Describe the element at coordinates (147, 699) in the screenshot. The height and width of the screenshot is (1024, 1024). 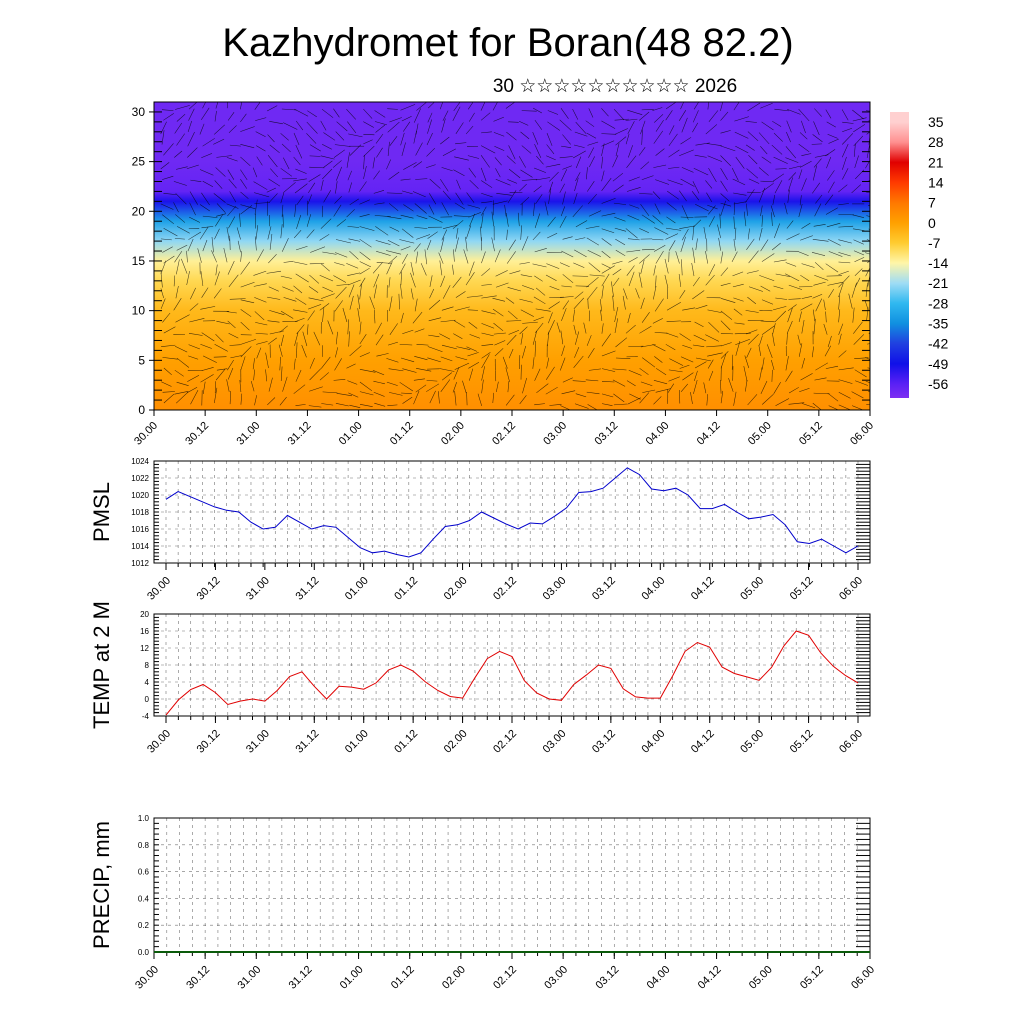
I see `y-tick-label: 0` at that location.